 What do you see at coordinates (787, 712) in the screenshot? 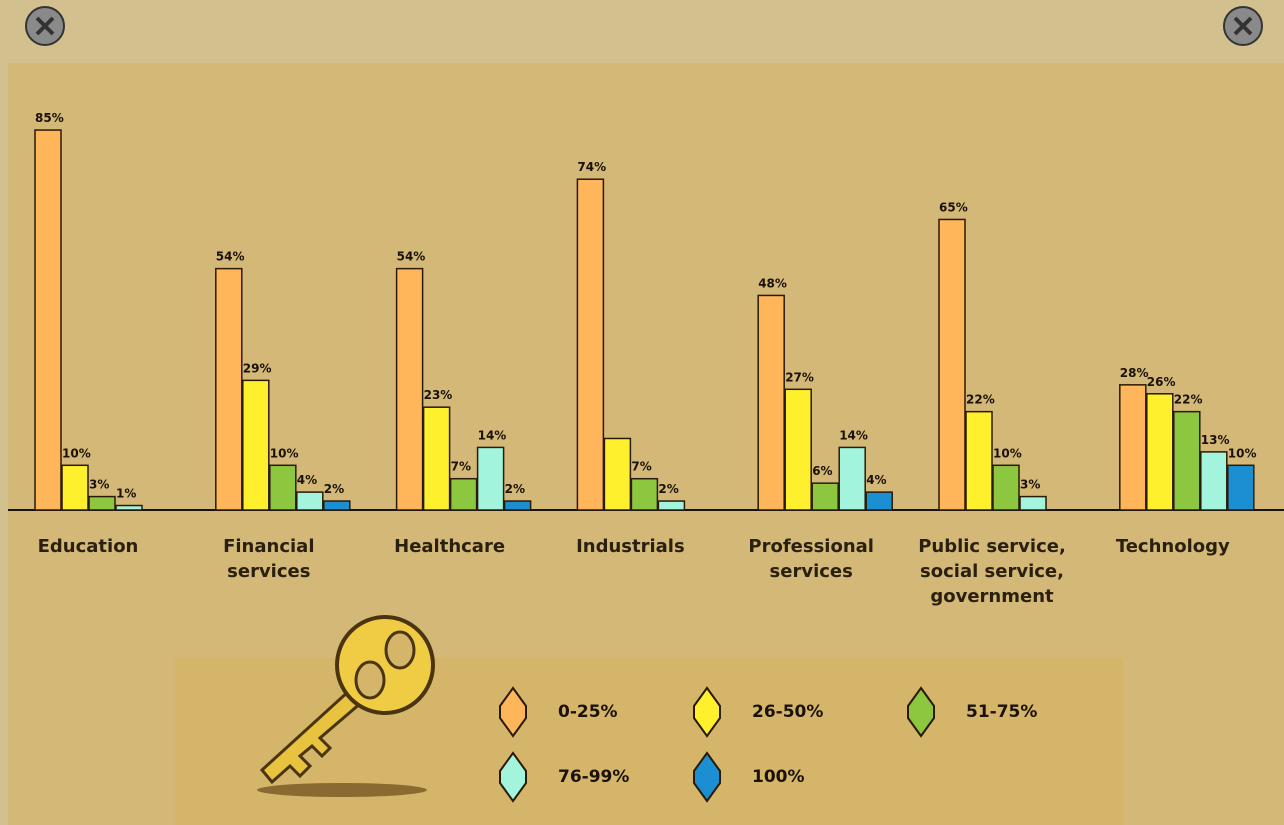
I see `legend-label: 26-50%` at bounding box center [787, 712].